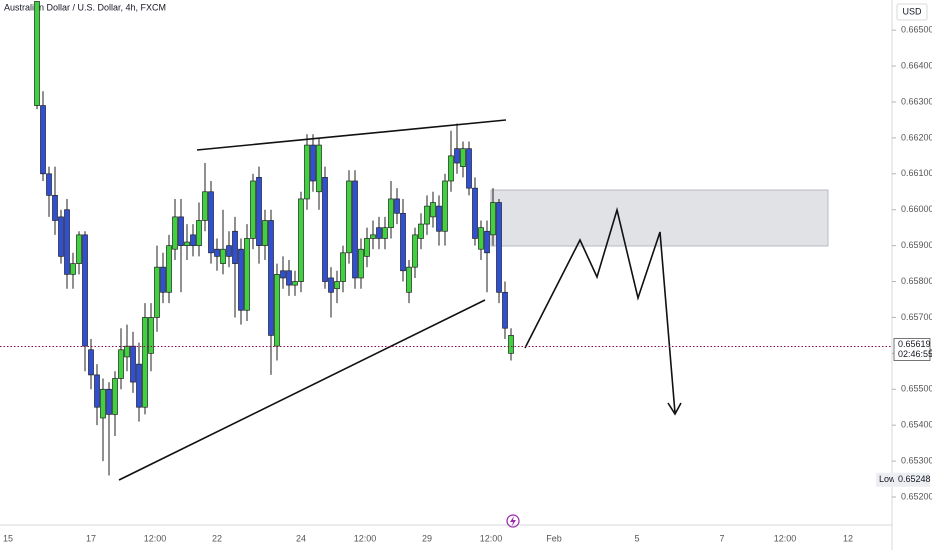  Describe the element at coordinates (916, 173) in the screenshot. I see `y-tick-label: 0.66100` at that location.